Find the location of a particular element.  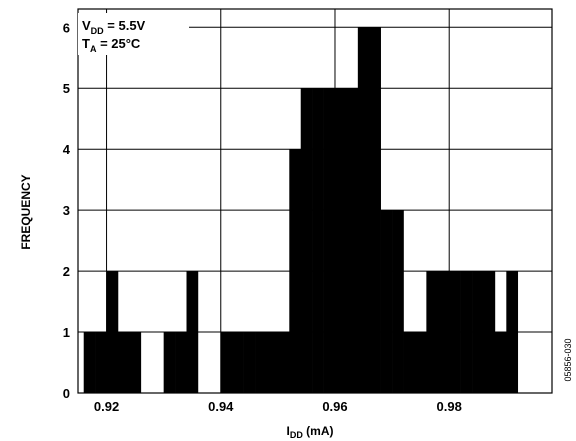

y-axis-title: FREQUENCY is located at coordinates (26, 211).